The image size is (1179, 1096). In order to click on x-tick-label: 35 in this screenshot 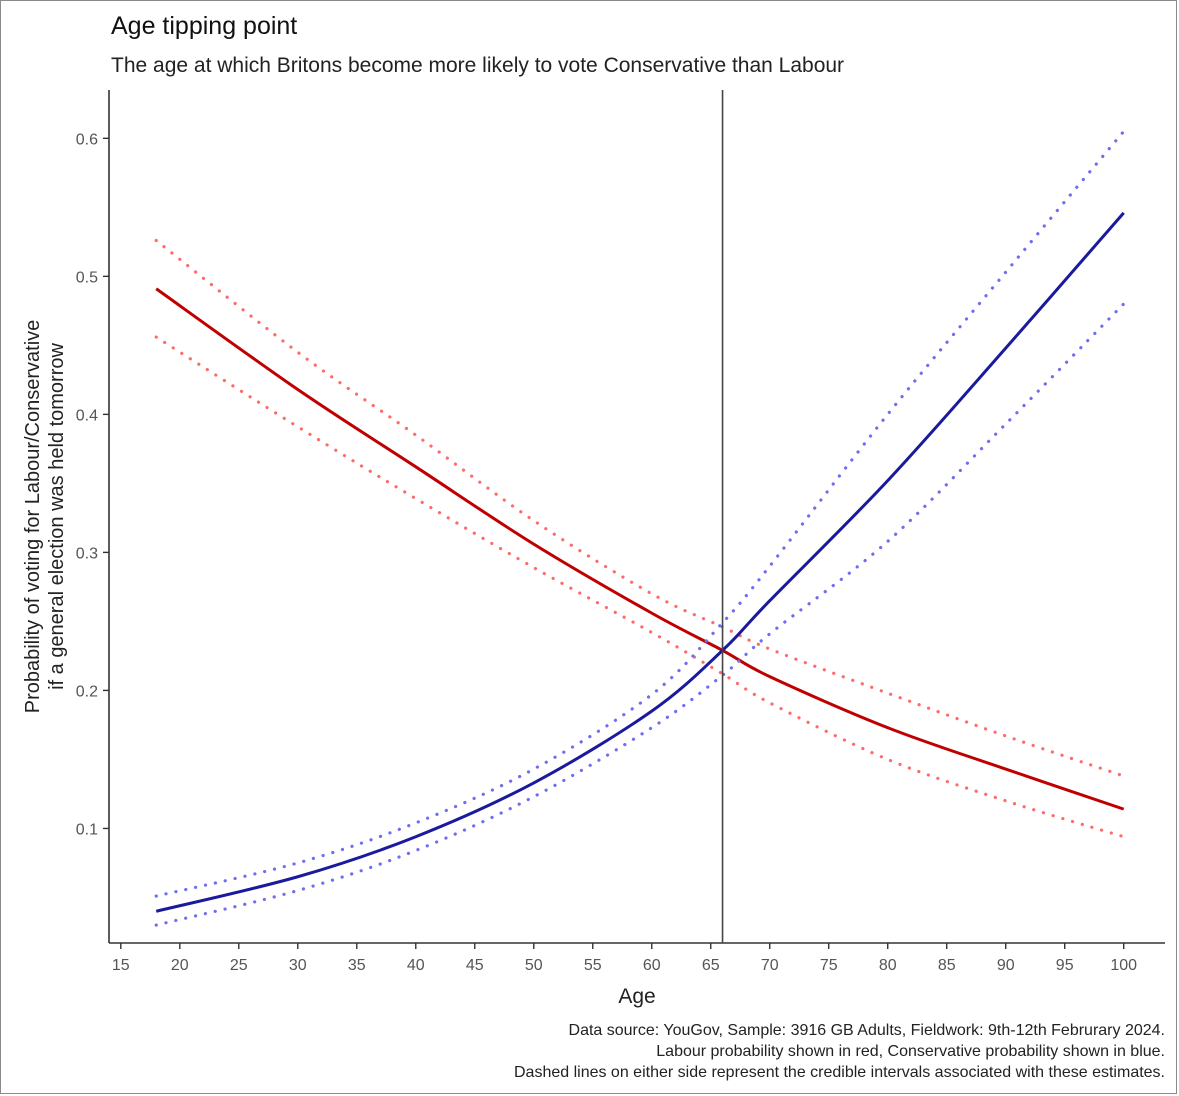, I will do `click(357, 965)`.